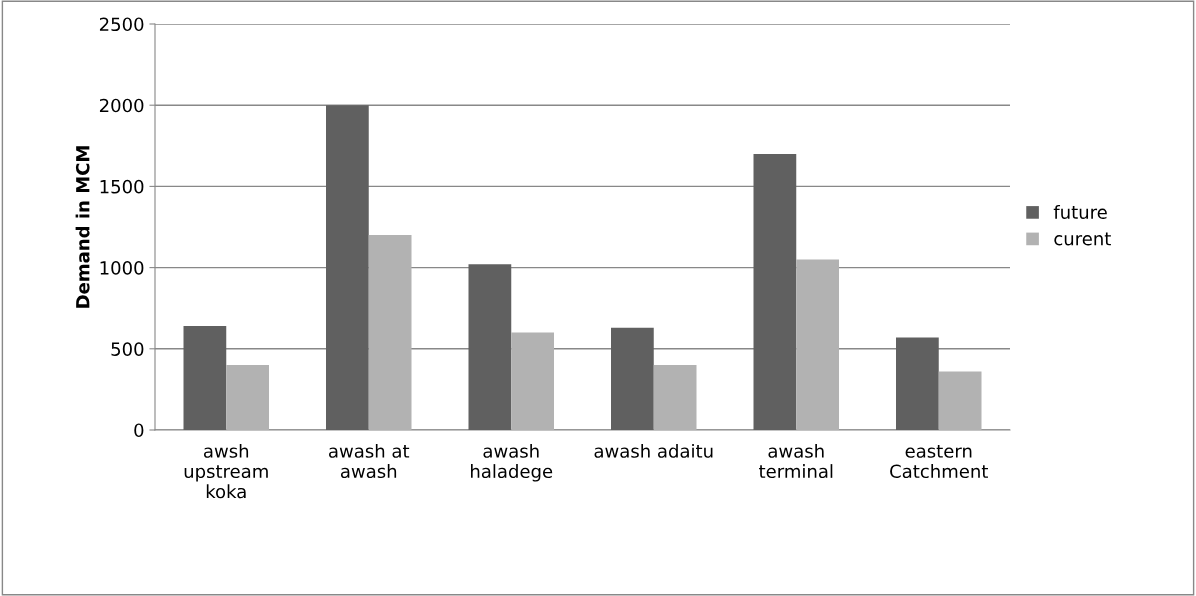 Image resolution: width=1196 pixels, height=596 pixels. What do you see at coordinates (1080, 212) in the screenshot?
I see `legend-label: future` at bounding box center [1080, 212].